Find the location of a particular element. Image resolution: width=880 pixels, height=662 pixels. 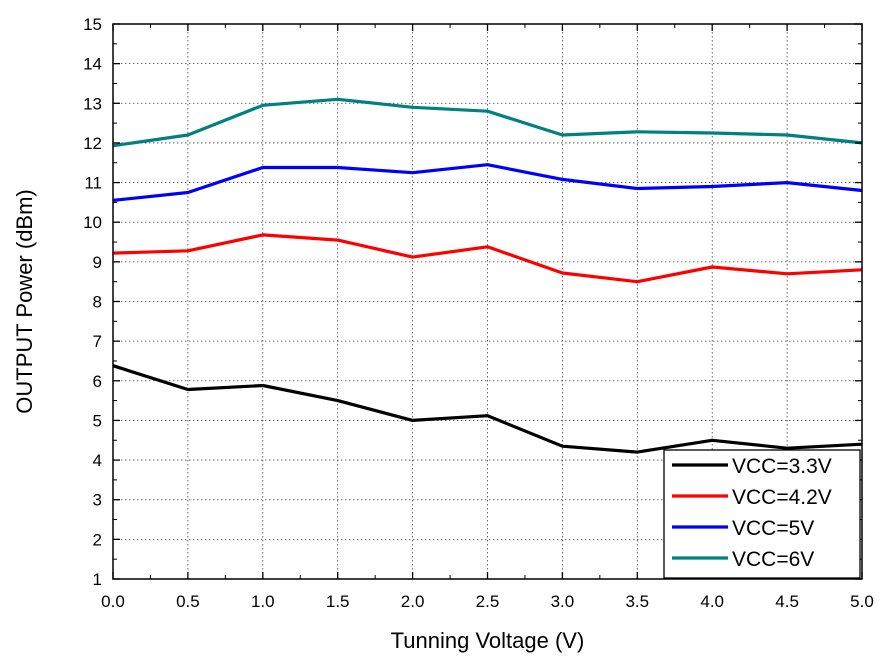

y-tick-label: 1 is located at coordinates (97, 579).